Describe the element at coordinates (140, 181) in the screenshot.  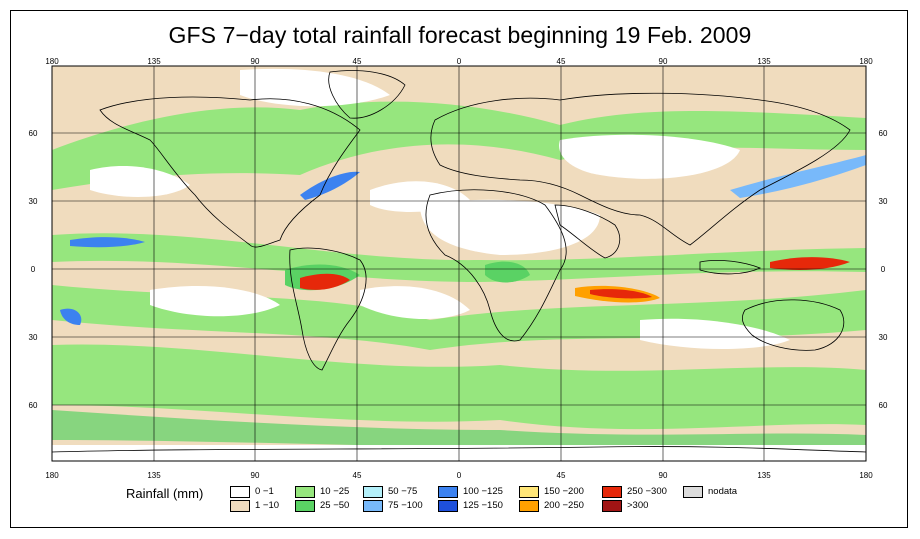
I see `dry-patch-npac` at that location.